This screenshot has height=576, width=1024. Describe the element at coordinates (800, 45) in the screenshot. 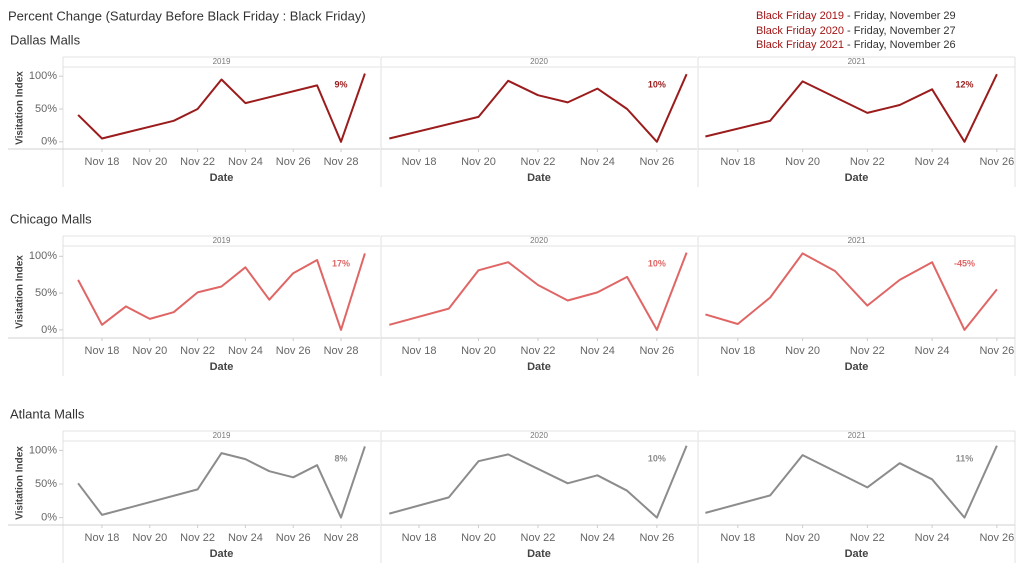

I see `note-label: Black Friday 2021` at that location.